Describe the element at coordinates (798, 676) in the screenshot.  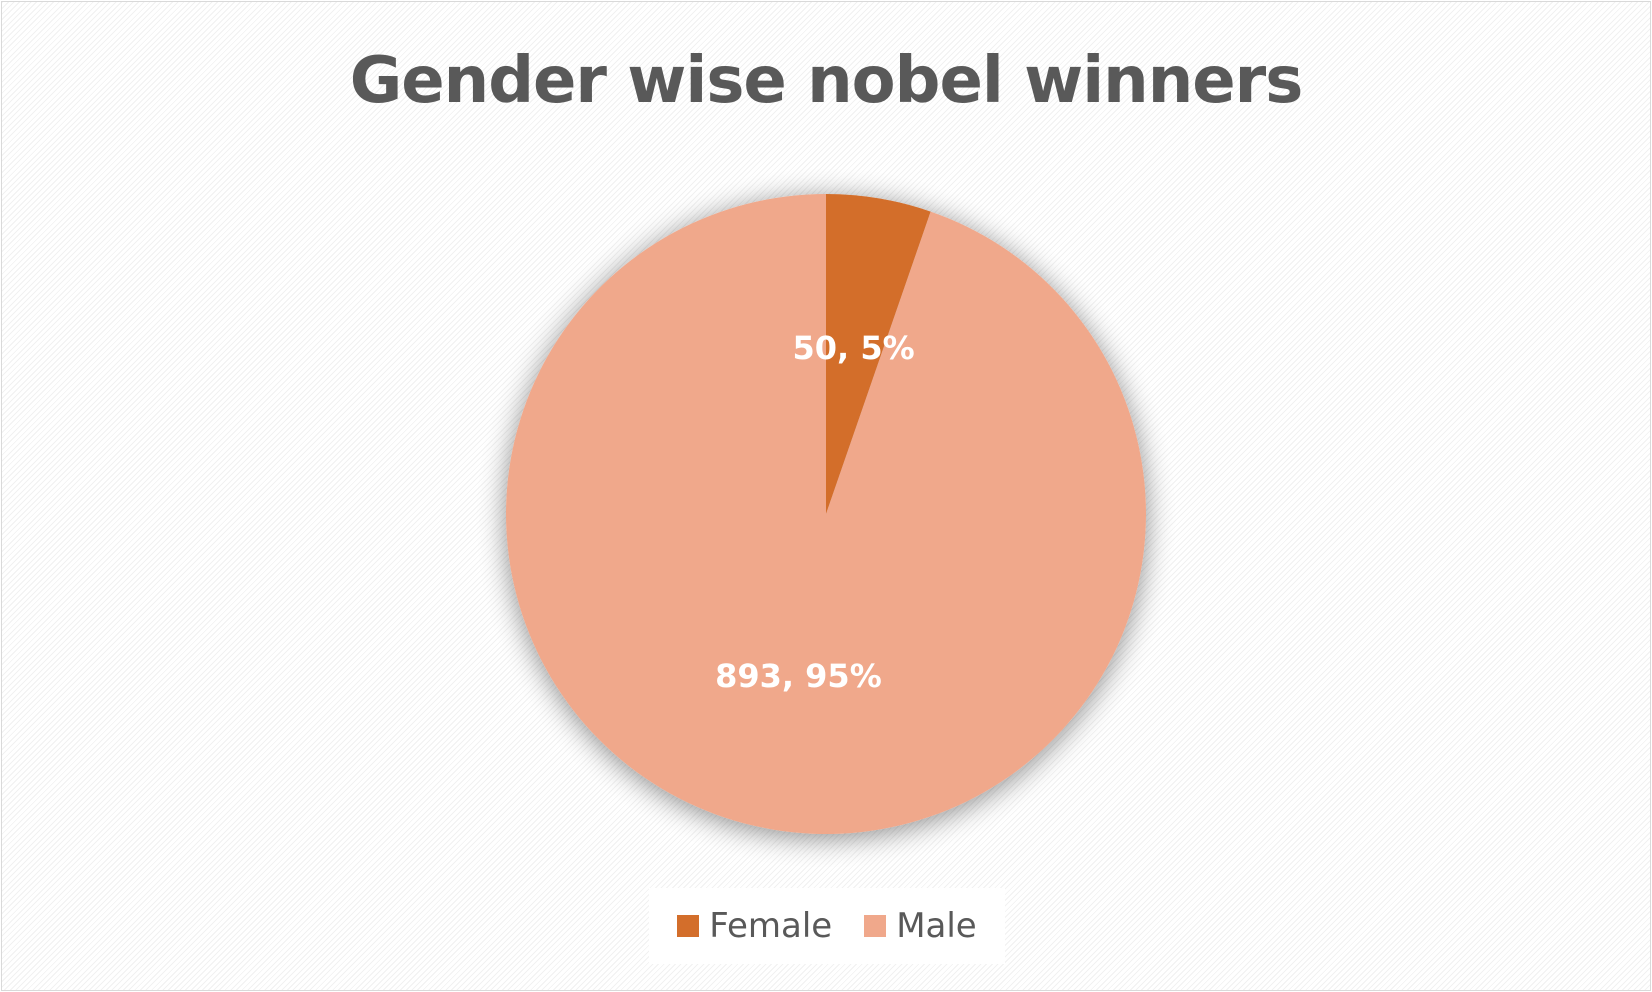
I see `data-label-male: 893, 95%` at that location.